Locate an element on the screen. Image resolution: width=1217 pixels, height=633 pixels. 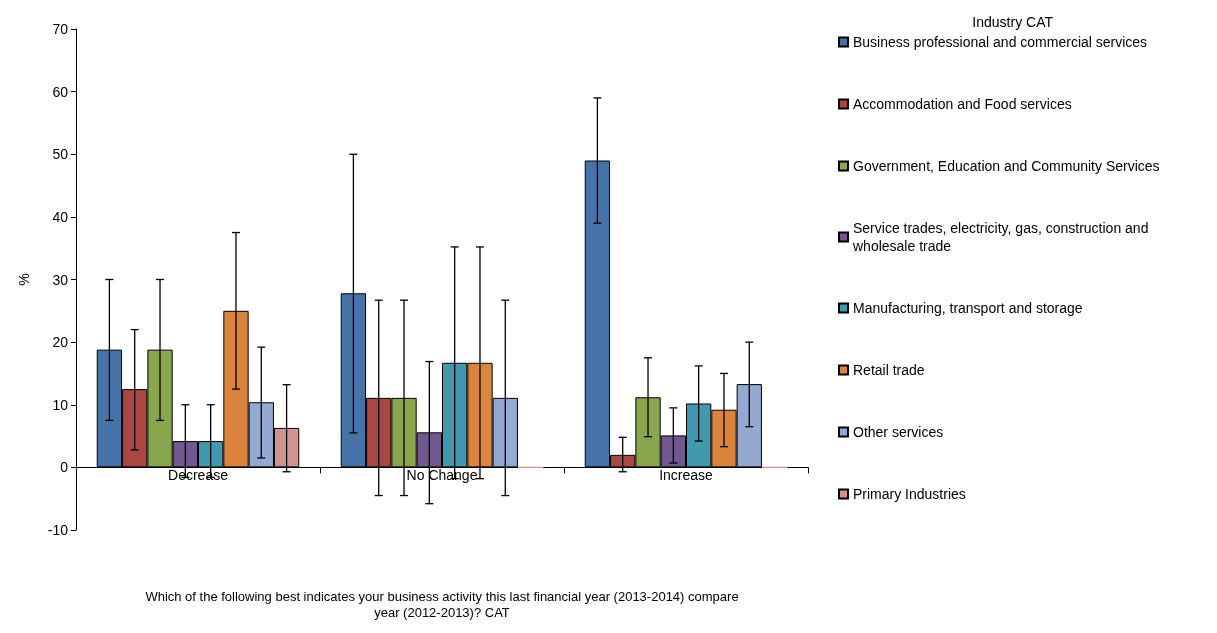
y-tick-label: 10 is located at coordinates (60, 404).